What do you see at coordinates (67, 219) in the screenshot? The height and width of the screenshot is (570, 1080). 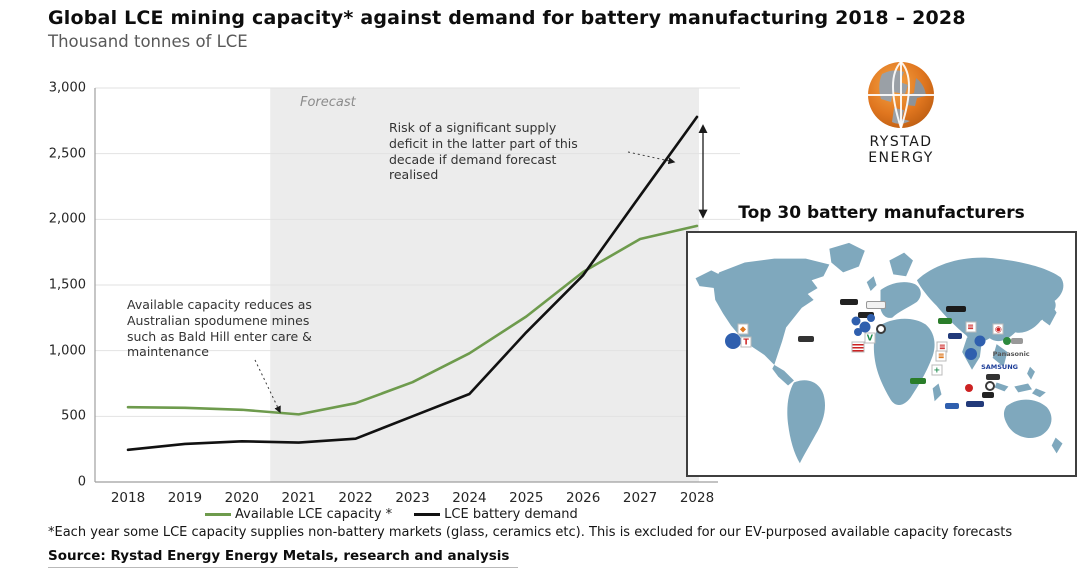 I see `y-tick-label: 2,000` at bounding box center [67, 219].